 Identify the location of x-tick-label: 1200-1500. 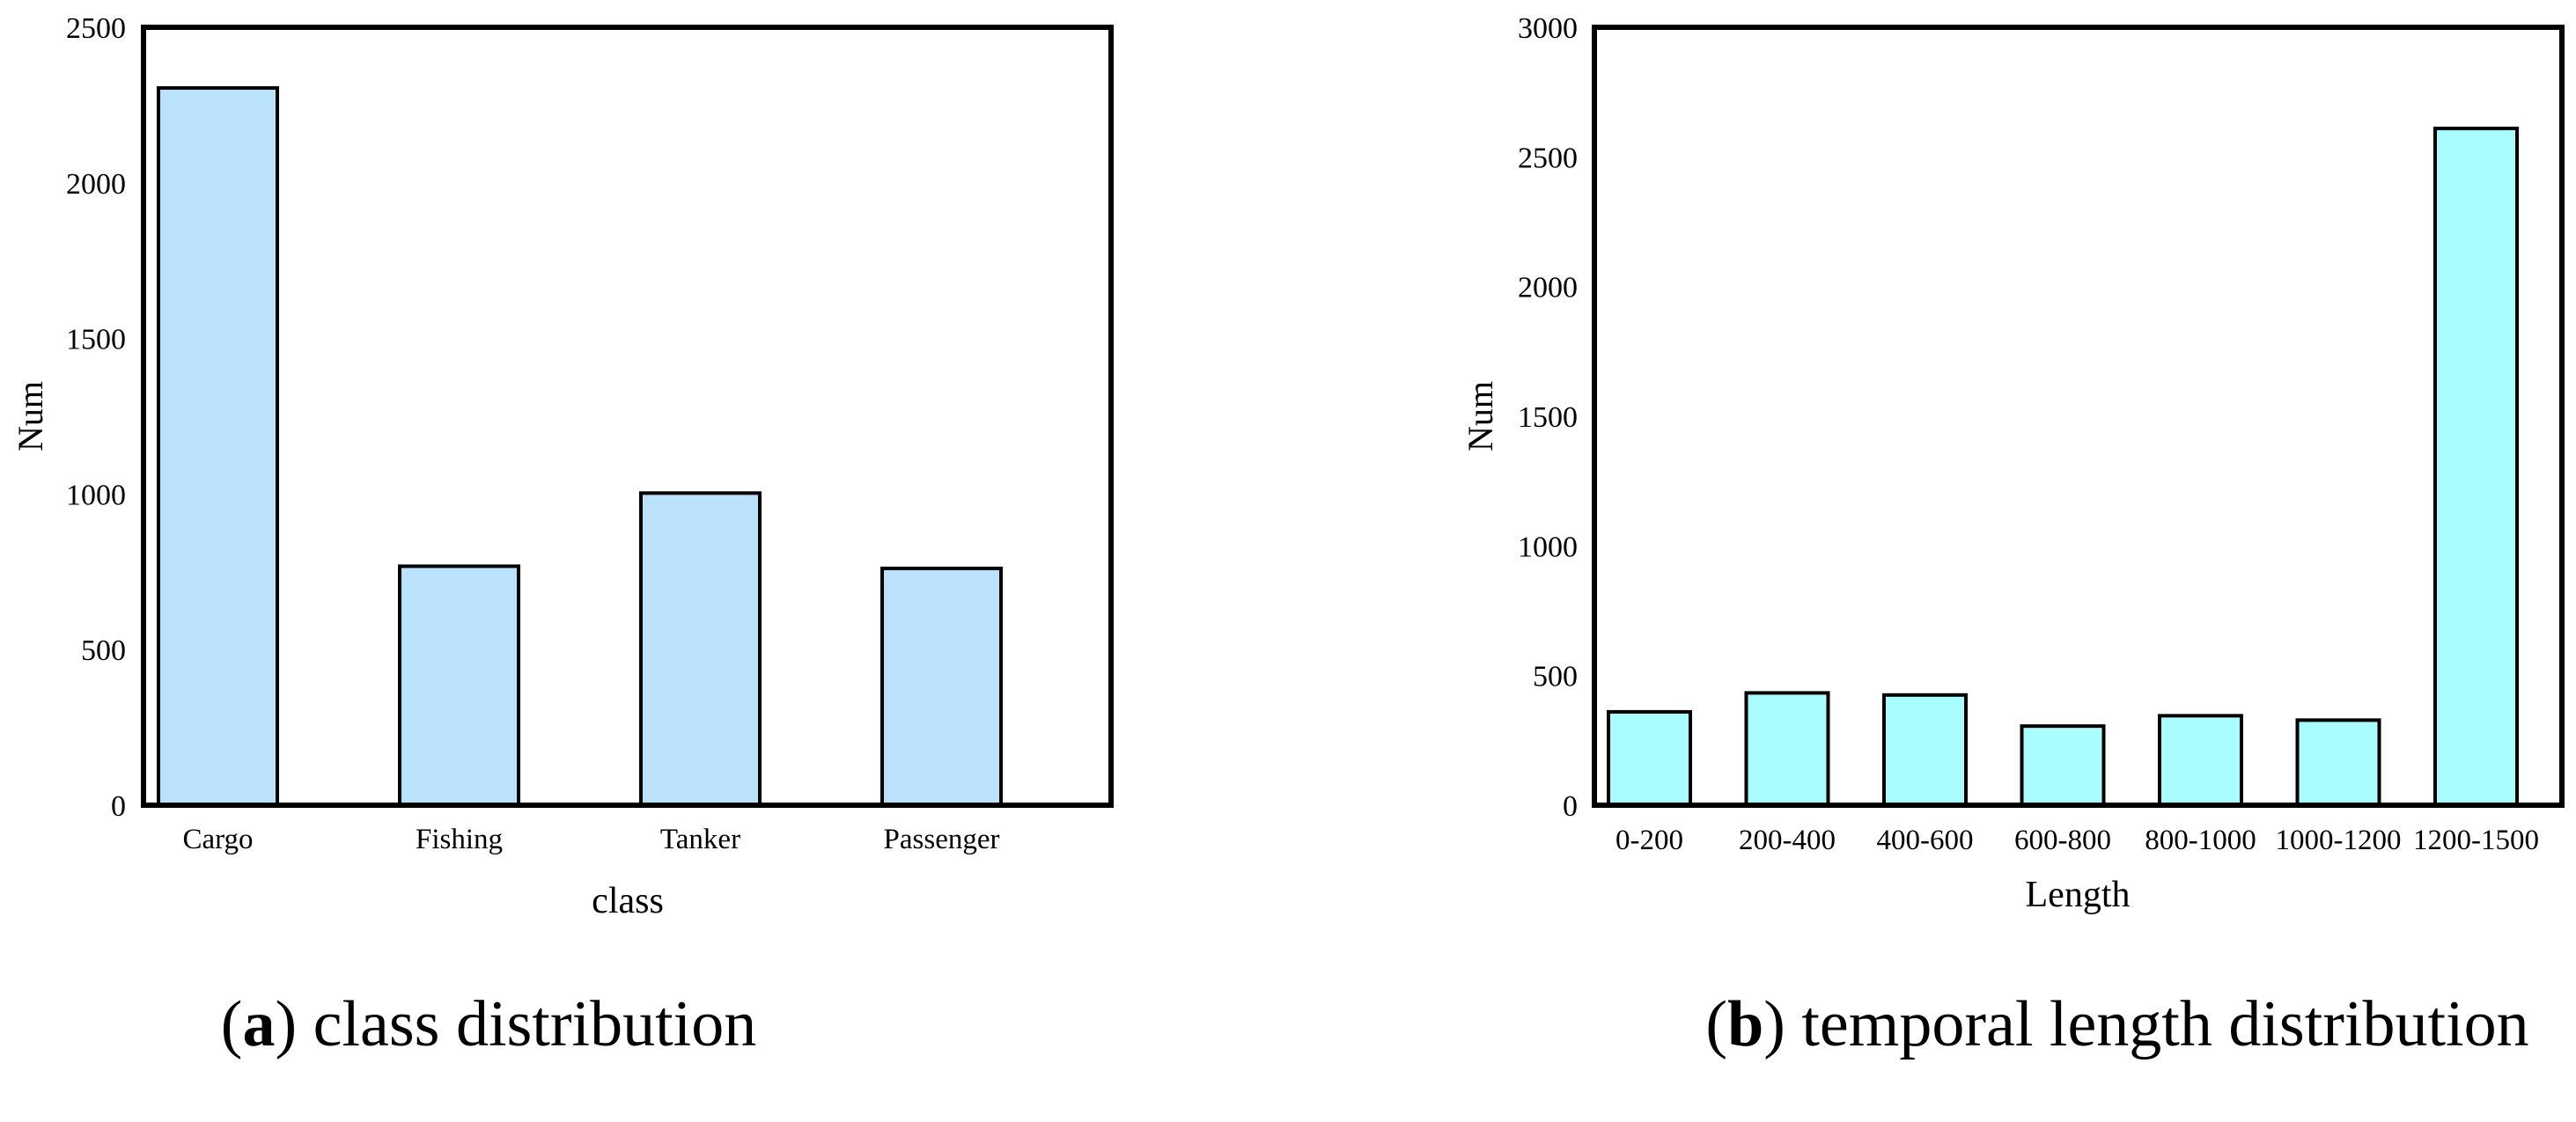
(2476, 841).